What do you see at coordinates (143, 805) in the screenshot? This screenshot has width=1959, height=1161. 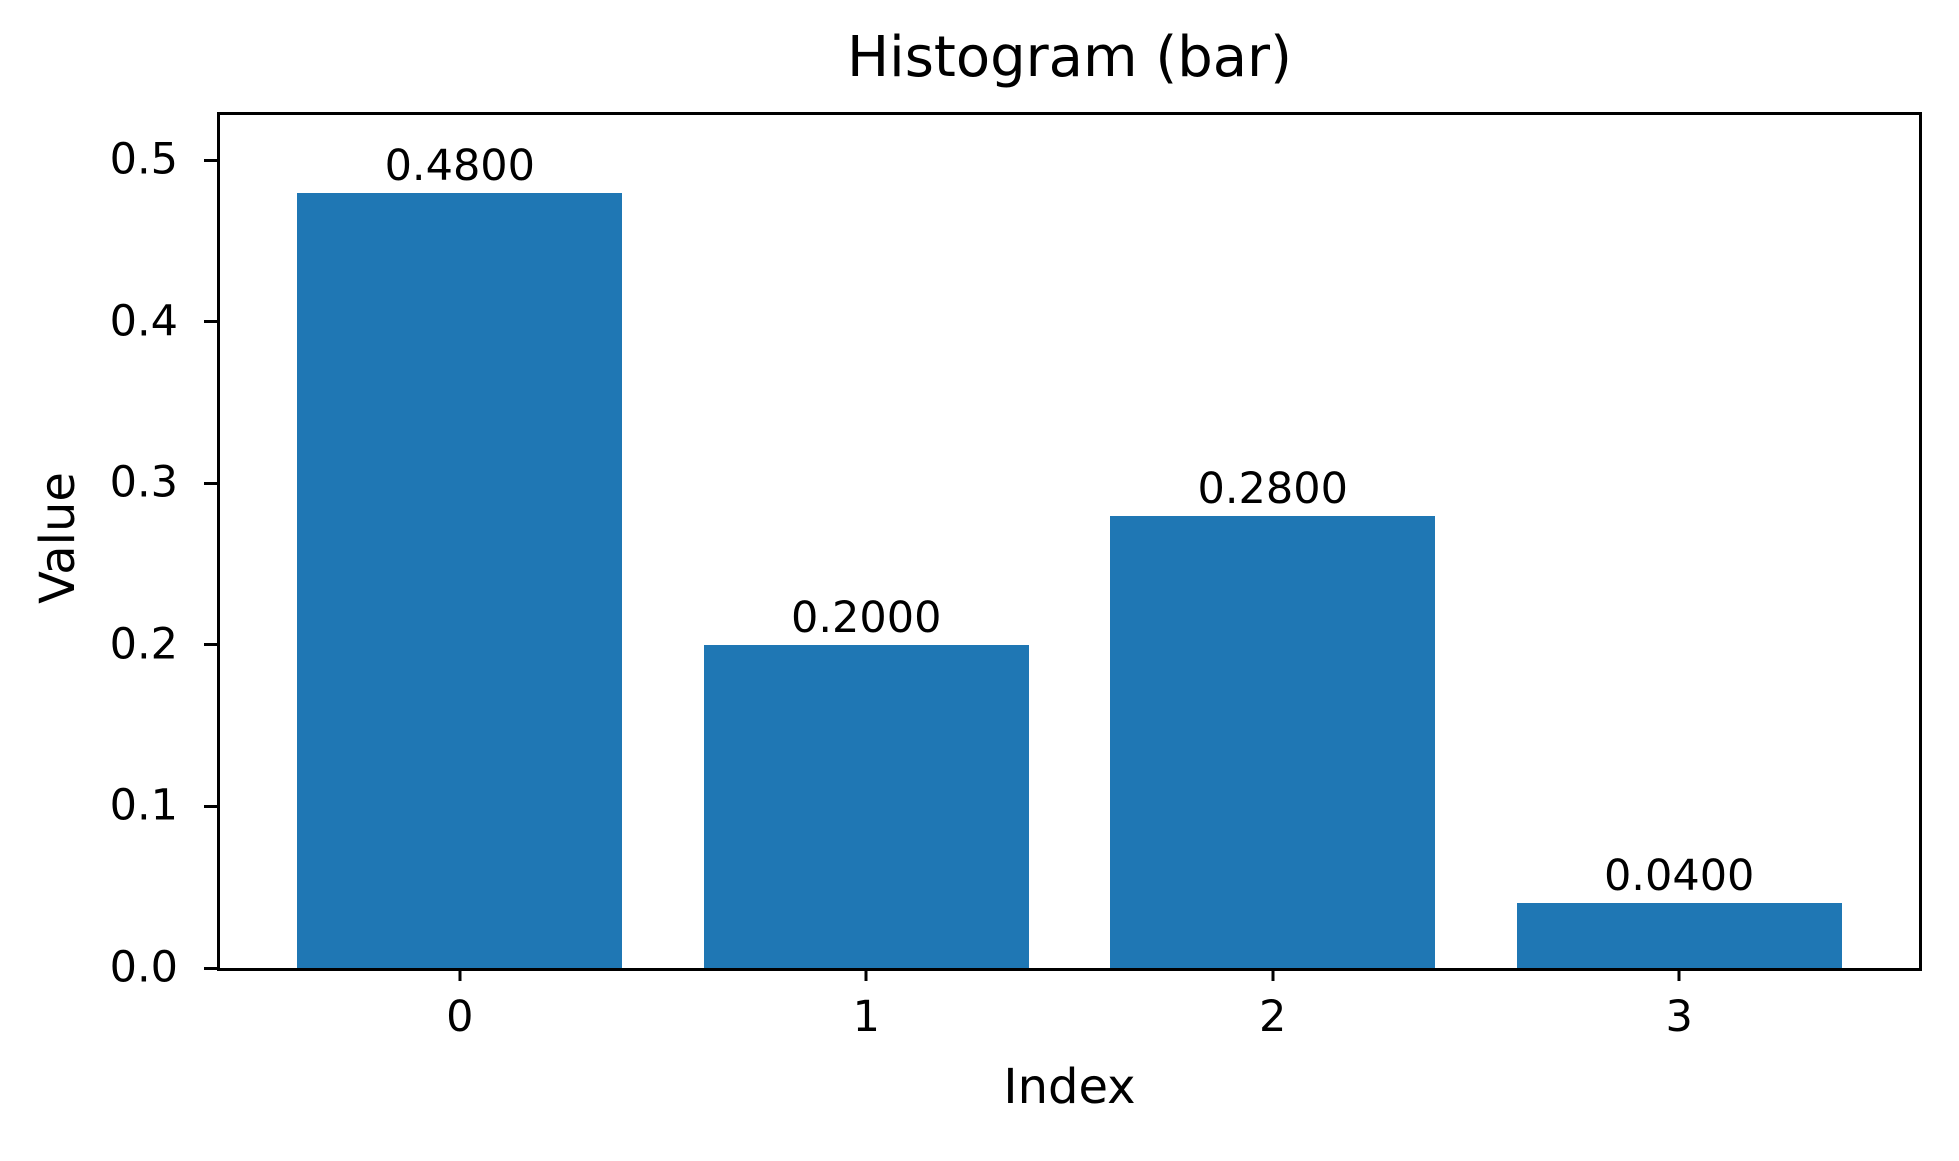 I see `y-tick-label: 0.1` at bounding box center [143, 805].